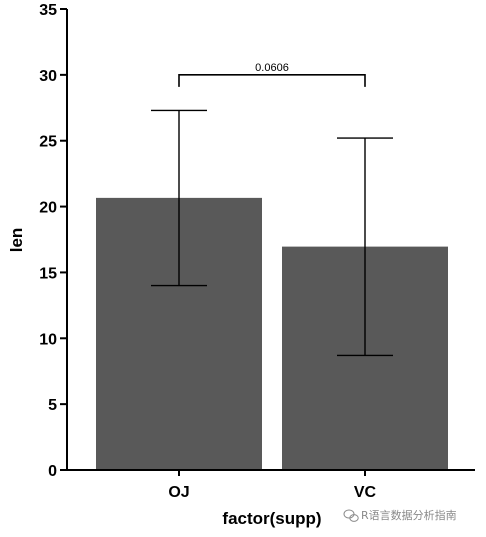  Describe the element at coordinates (53, 241) in the screenshot. I see `y-ticks-layer: 0 5 10 15 20 25 30 35` at that location.